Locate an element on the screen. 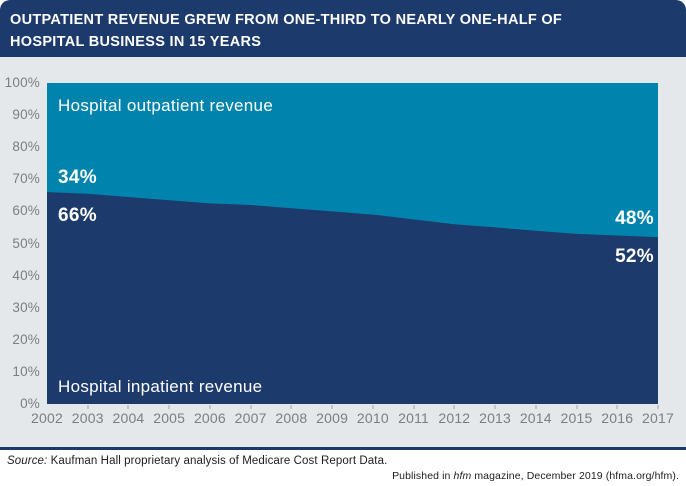 This screenshot has height=486, width=686. inpatient-start-value: 66% is located at coordinates (77, 215).